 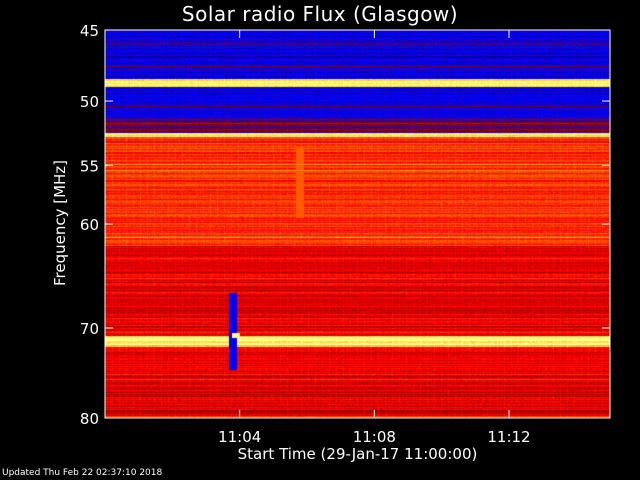 What do you see at coordinates (89, 31) in the screenshot?
I see `y-tick-label: 45` at bounding box center [89, 31].